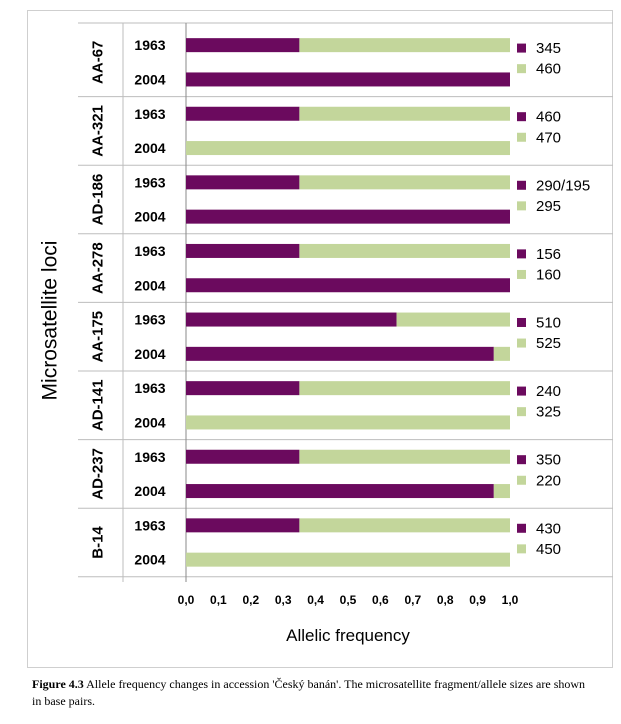 This screenshot has width=621, height=724. Describe the element at coordinates (380, 600) in the screenshot. I see `x-tick-label: 0,6` at that location.